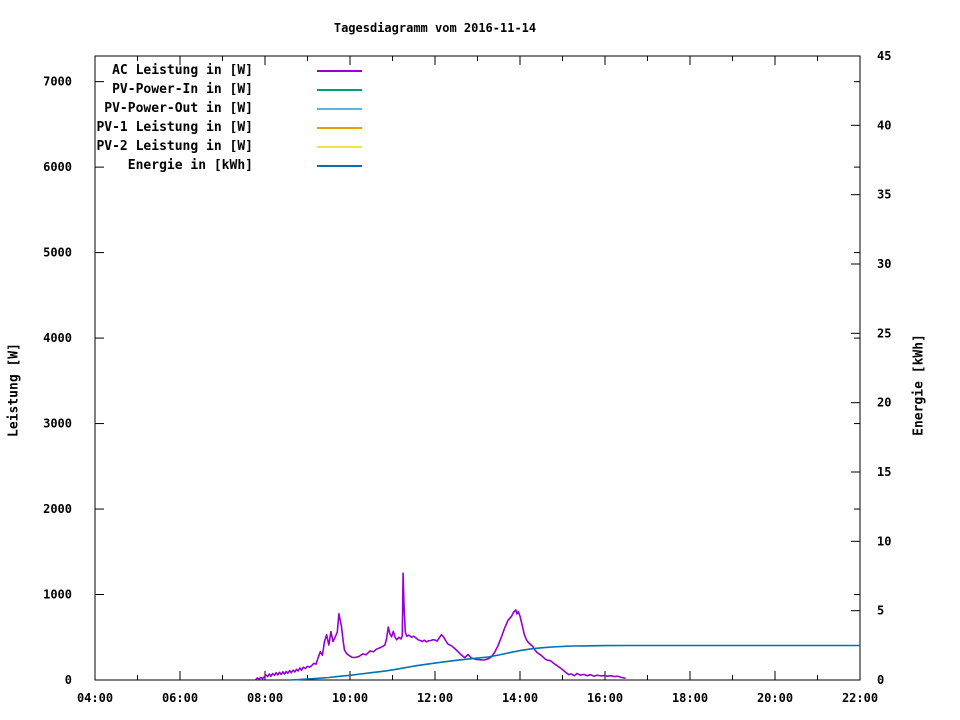 This screenshot has width=960, height=720. Describe the element at coordinates (884, 472) in the screenshot. I see `y2-tick-label: 15` at that location.